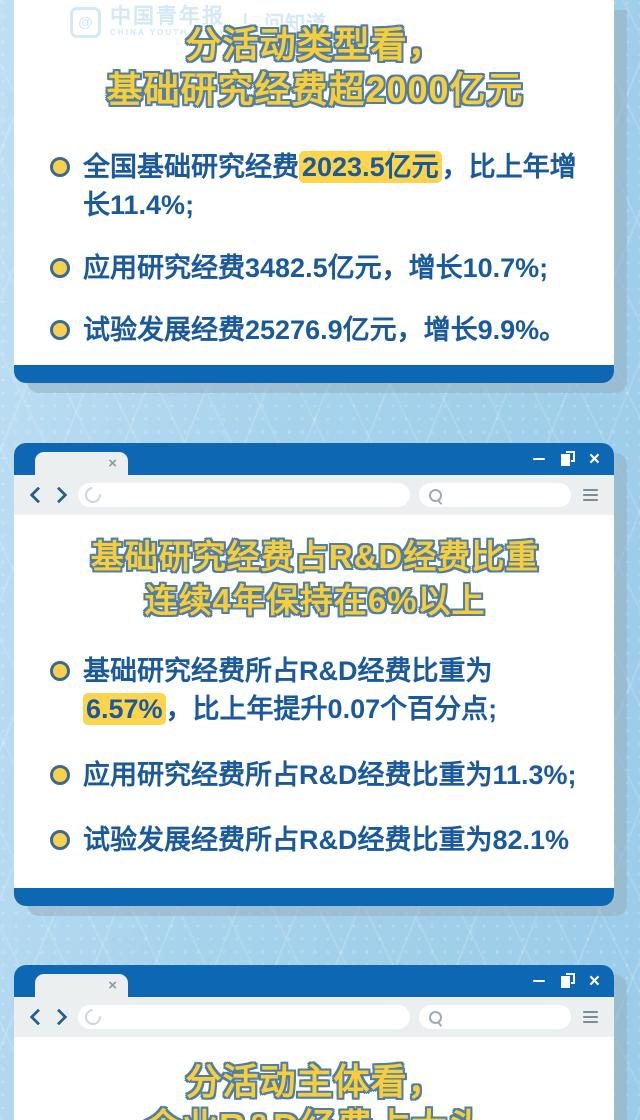  Describe the element at coordinates (167, 16) in the screenshot. I see `publisher-name-cn: 中国青年报` at that location.